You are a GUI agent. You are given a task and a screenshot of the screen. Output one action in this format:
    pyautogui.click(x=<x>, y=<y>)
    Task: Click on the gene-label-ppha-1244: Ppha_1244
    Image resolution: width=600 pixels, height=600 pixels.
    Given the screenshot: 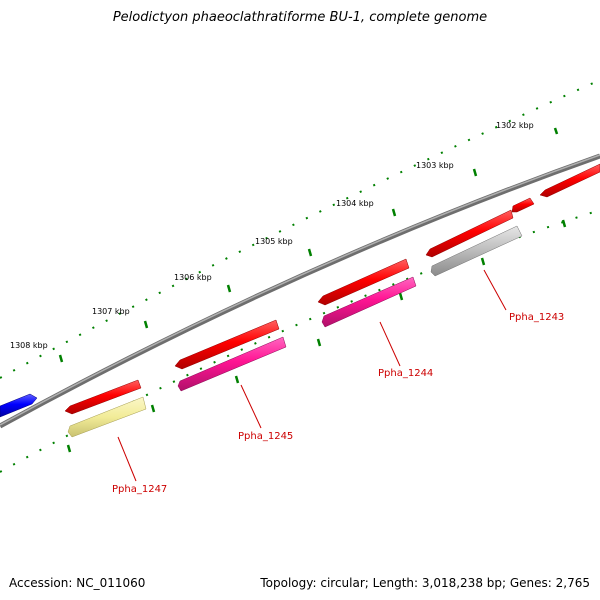 What is the action you would take?
    pyautogui.click(x=405, y=373)
    